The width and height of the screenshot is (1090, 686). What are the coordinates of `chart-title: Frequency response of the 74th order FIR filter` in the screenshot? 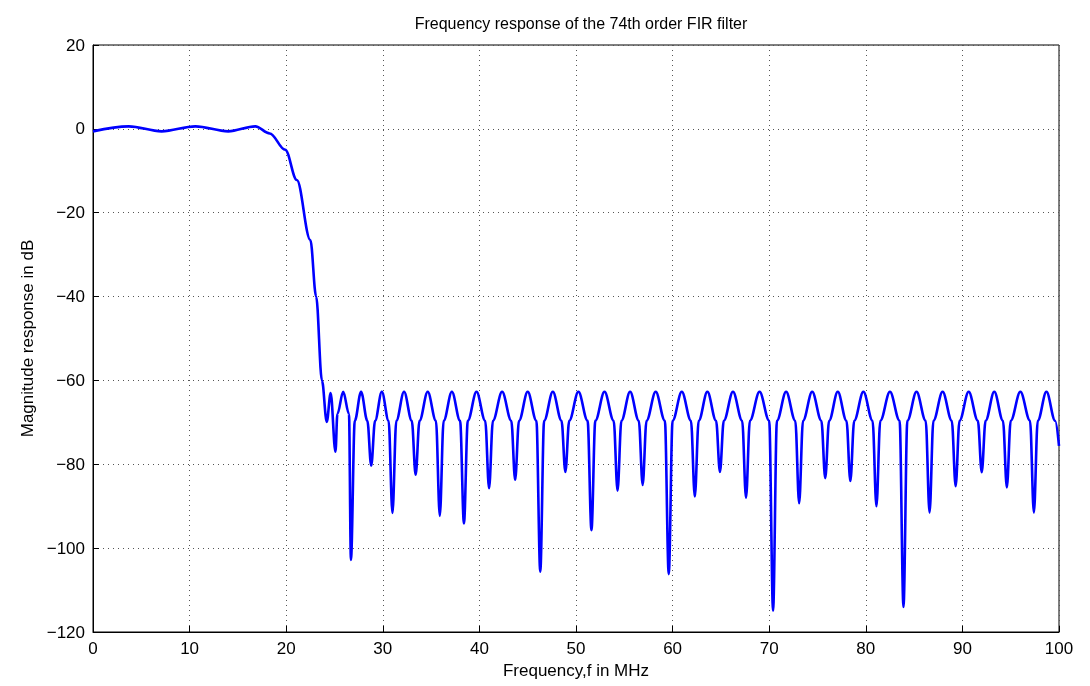 It's located at (581, 23).